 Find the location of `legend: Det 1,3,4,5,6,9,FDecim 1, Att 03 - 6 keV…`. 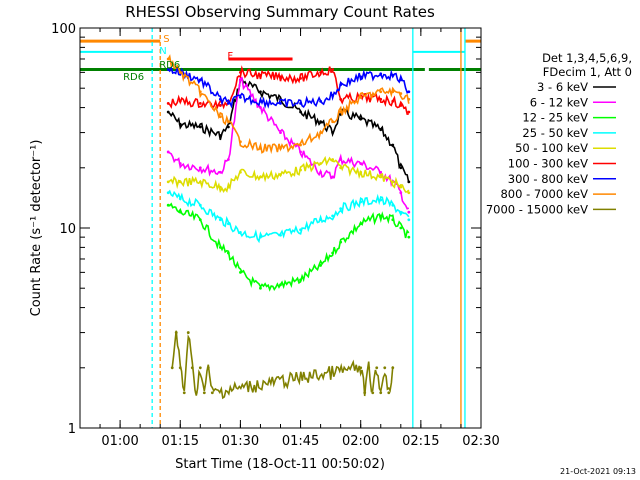

legend: Det 1,3,4,5,6,9,FDecim 1, Att 03 - 6 keV… is located at coordinates (559, 133).